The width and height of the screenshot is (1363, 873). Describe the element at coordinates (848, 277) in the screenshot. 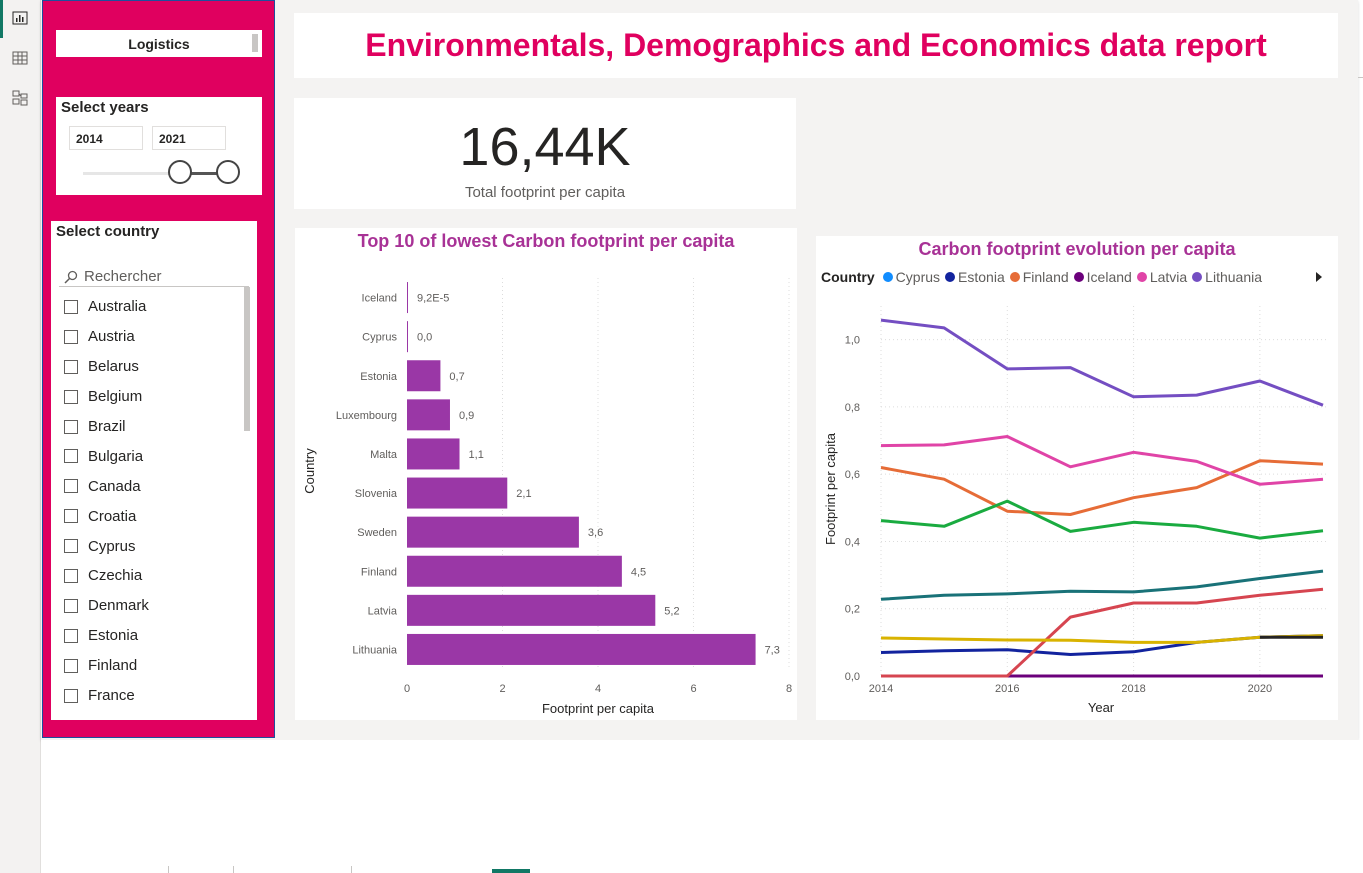

I see `legend-title: Country` at that location.